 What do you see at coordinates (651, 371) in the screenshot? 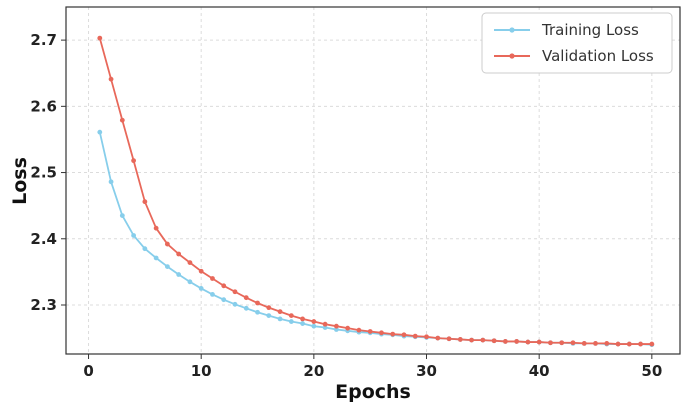
I see `x-tick-label: 50` at bounding box center [651, 371].